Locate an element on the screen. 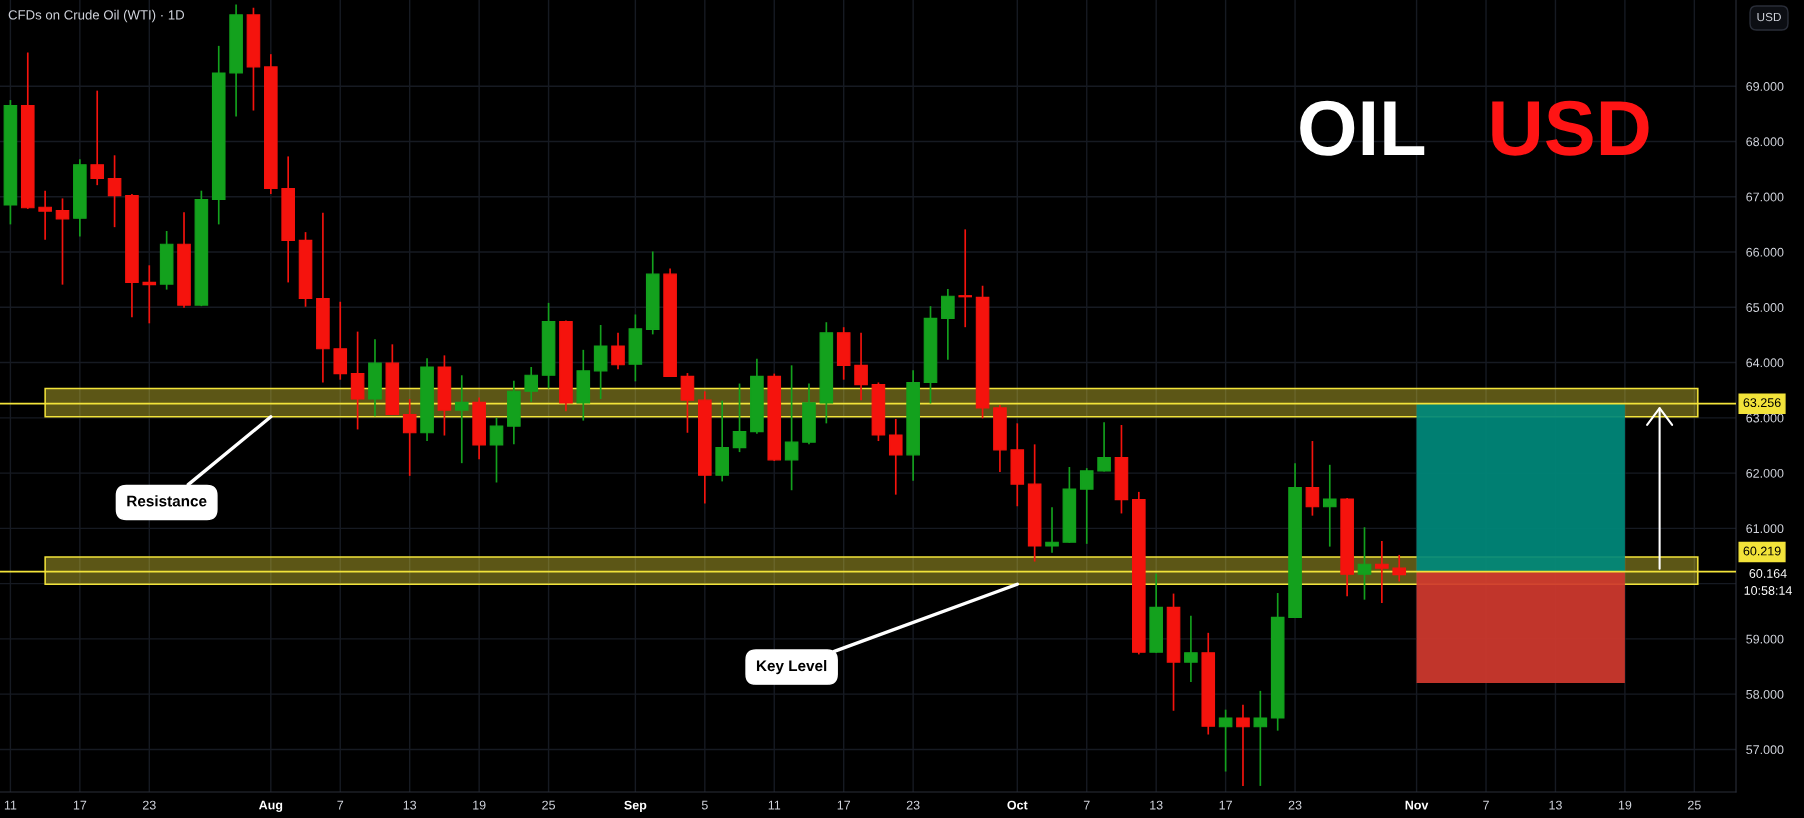 The image size is (1804, 818). y-tick-label: 65.000 is located at coordinates (1765, 307).